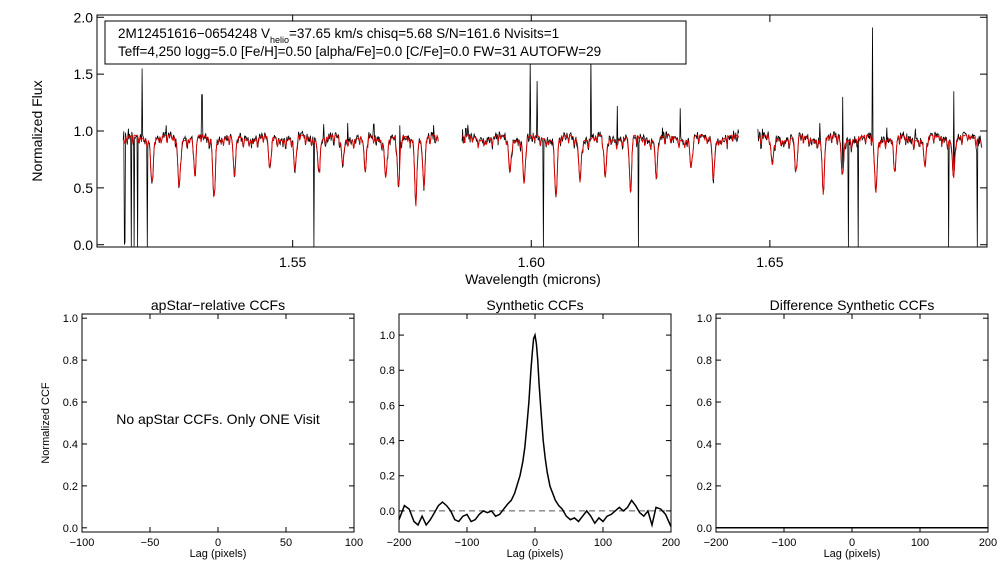 The image size is (1008, 576). Describe the element at coordinates (354, 543) in the screenshot. I see `apstar_ccf-xtick-label: 100` at that location.